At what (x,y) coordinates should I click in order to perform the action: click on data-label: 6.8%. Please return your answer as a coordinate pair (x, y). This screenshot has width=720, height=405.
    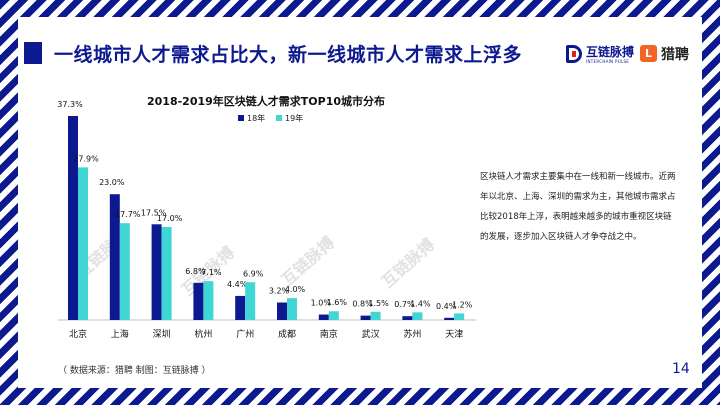
    Looking at the image, I should click on (195, 271).